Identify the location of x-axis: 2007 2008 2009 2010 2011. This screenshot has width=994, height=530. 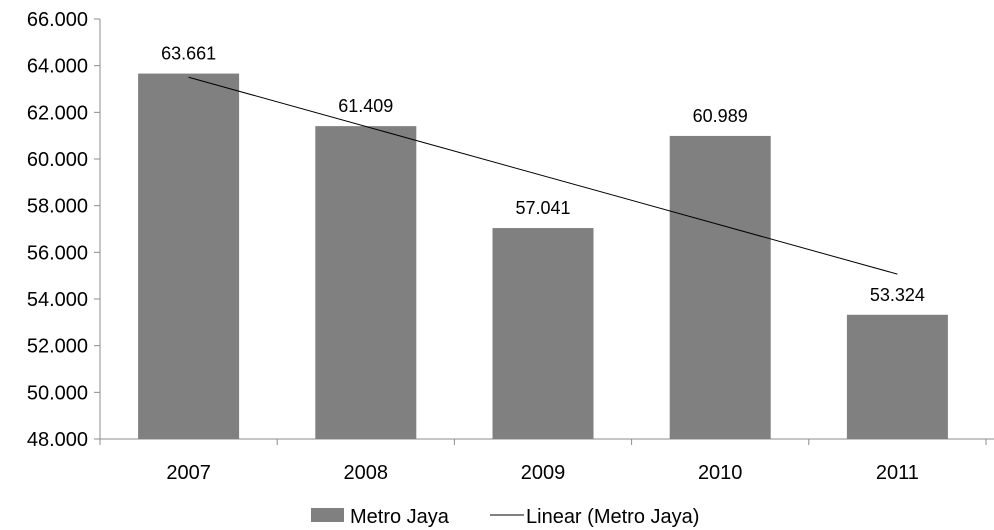
(546, 461).